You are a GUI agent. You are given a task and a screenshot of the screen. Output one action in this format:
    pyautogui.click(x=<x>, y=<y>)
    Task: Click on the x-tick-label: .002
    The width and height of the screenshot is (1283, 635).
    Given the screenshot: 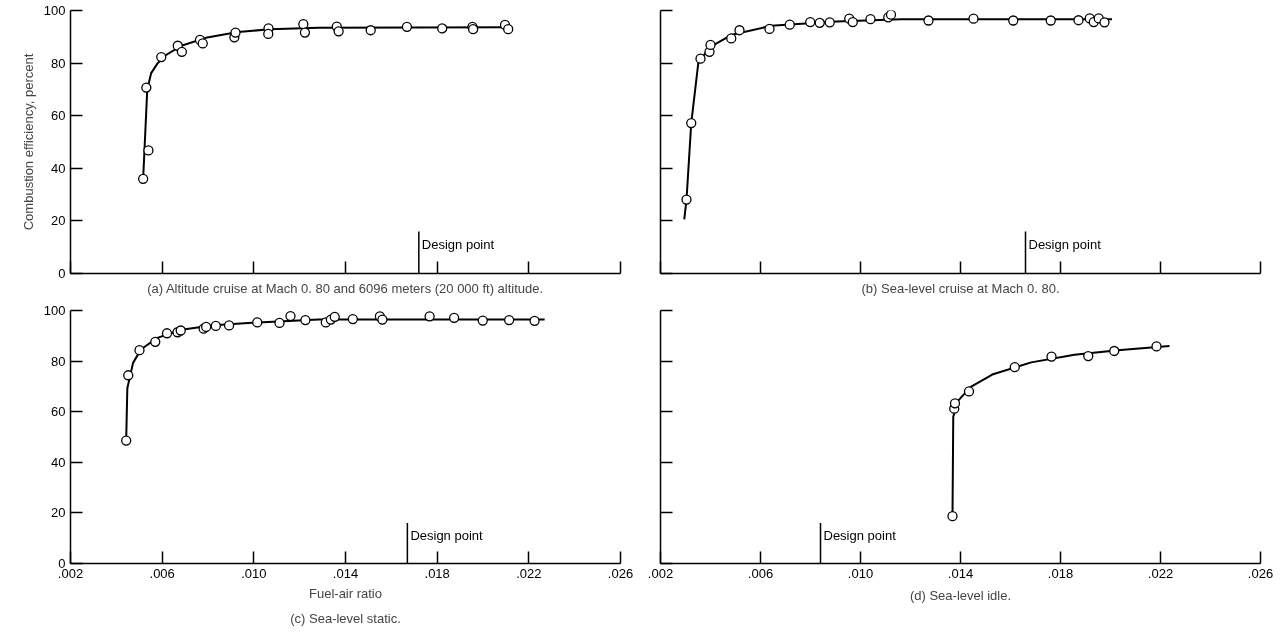 What is the action you would take?
    pyautogui.click(x=660, y=573)
    